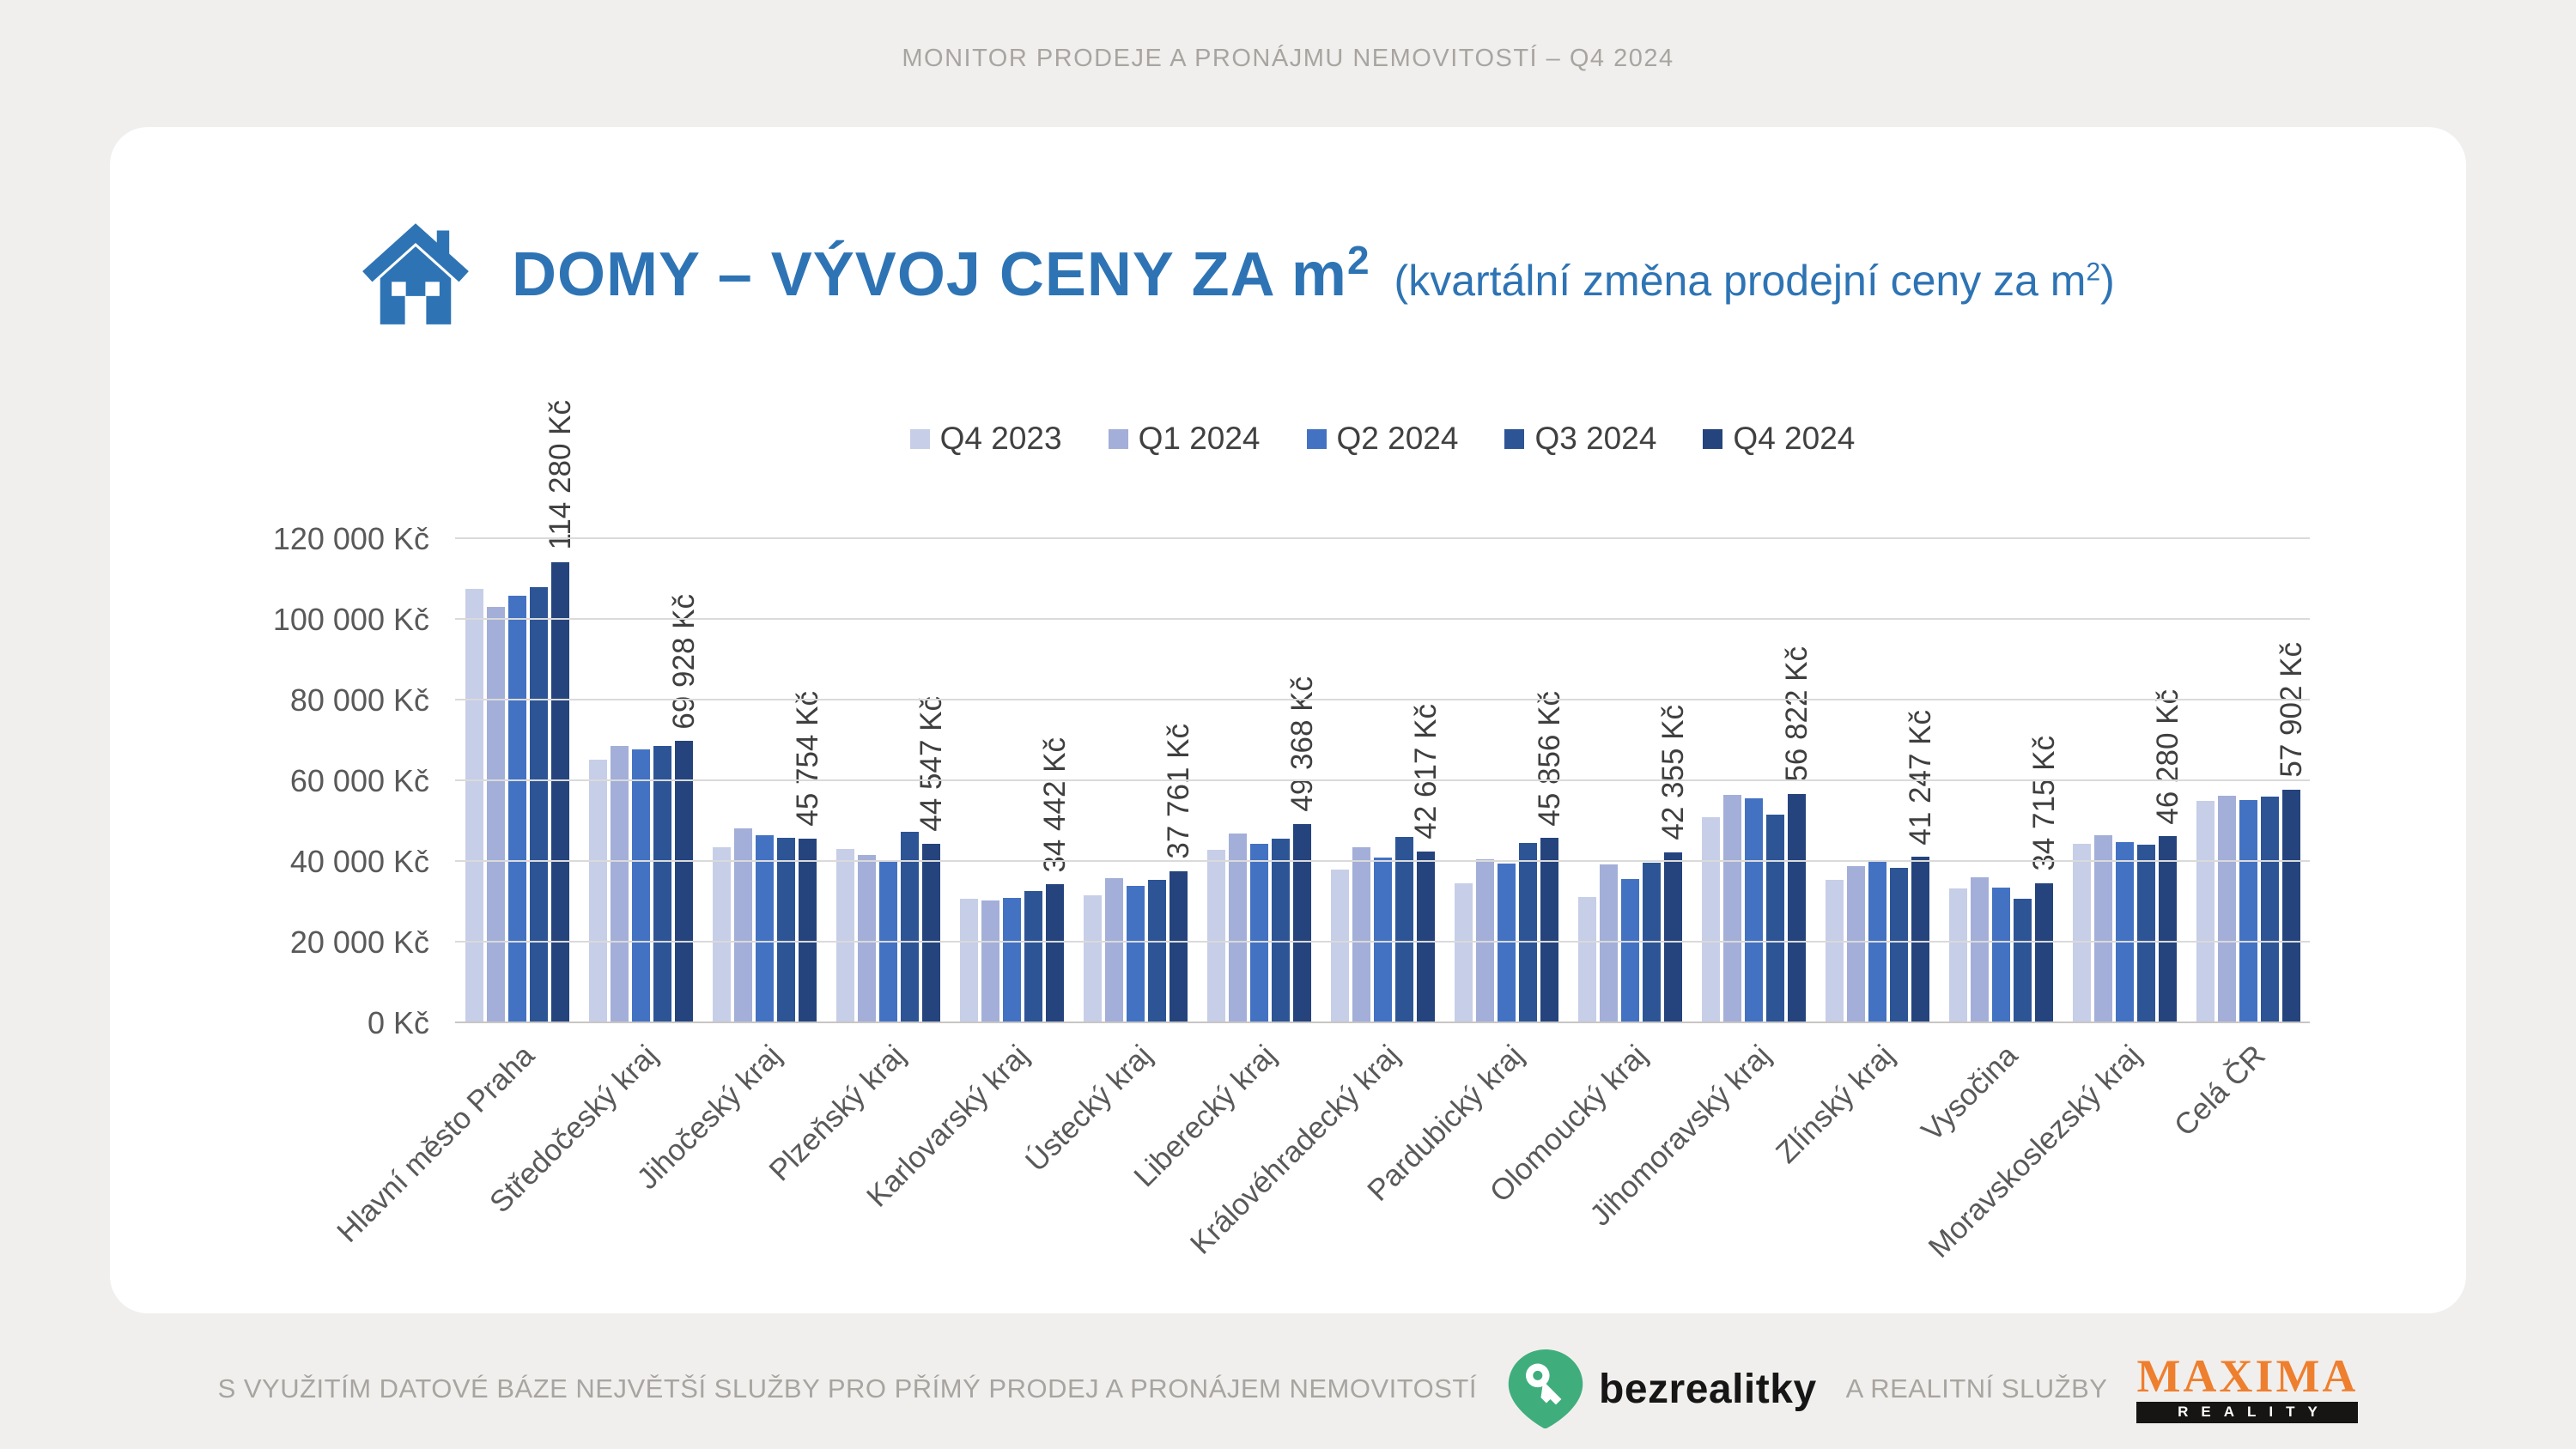 This screenshot has height=1449, width=2576. Describe the element at coordinates (929, 274) in the screenshot. I see `title-main: DOMY – VÝVOJ CENY ZA m` at that location.